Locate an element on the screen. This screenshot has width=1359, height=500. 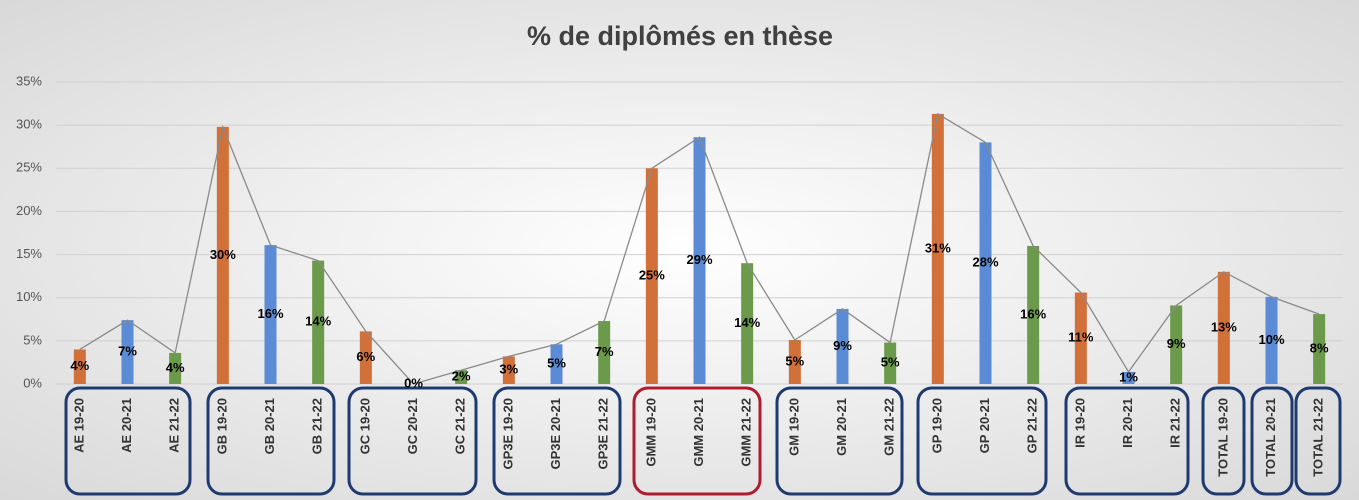
x-tick-label: TOTAL 19-20 is located at coordinates (1222, 437).